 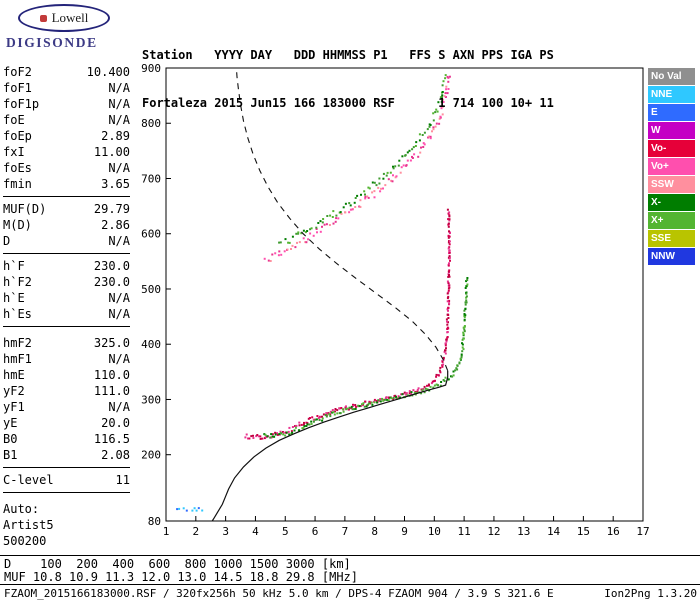 What do you see at coordinates (151, 289) in the screenshot?
I see `svg-text: 500` at bounding box center [151, 289].